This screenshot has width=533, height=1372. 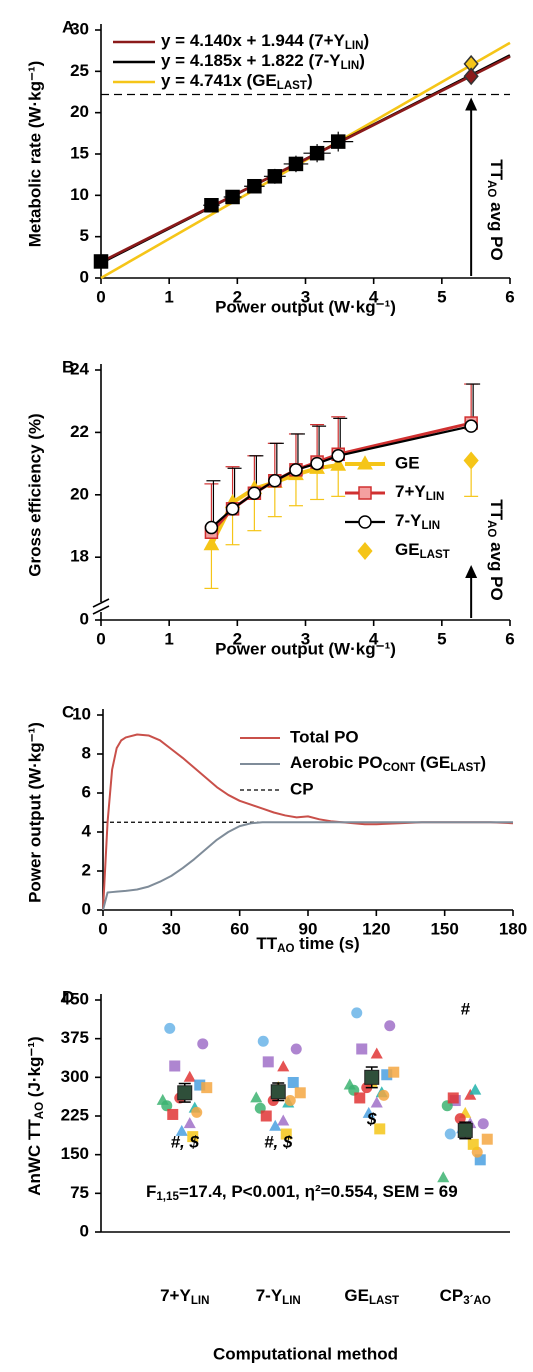 I want to click on legend-label: CP, so click(x=302, y=788).